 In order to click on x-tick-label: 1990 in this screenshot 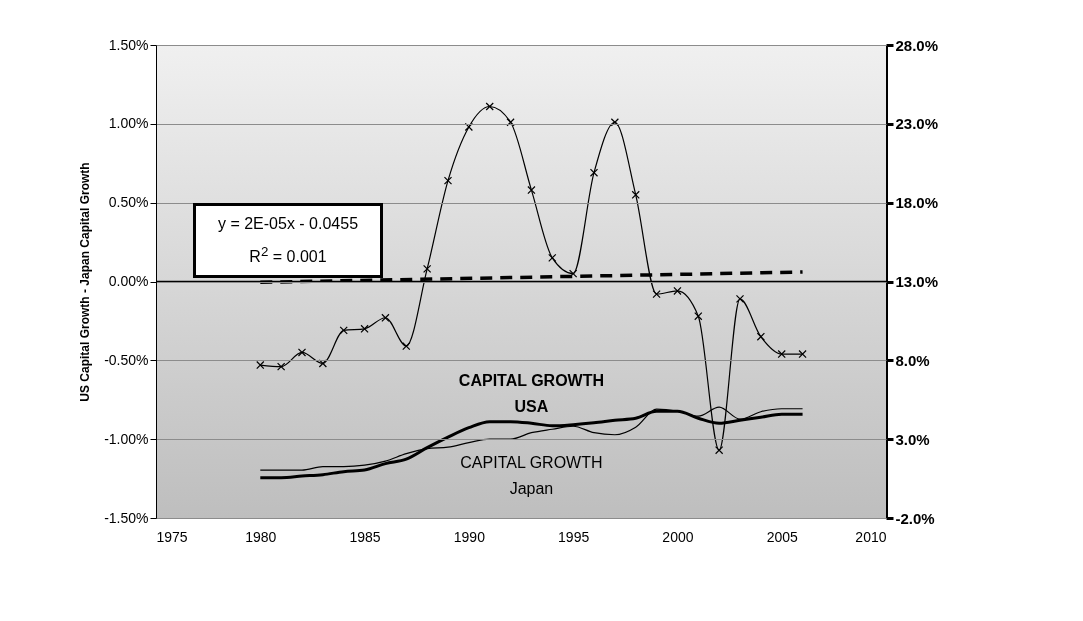, I will do `click(469, 536)`.